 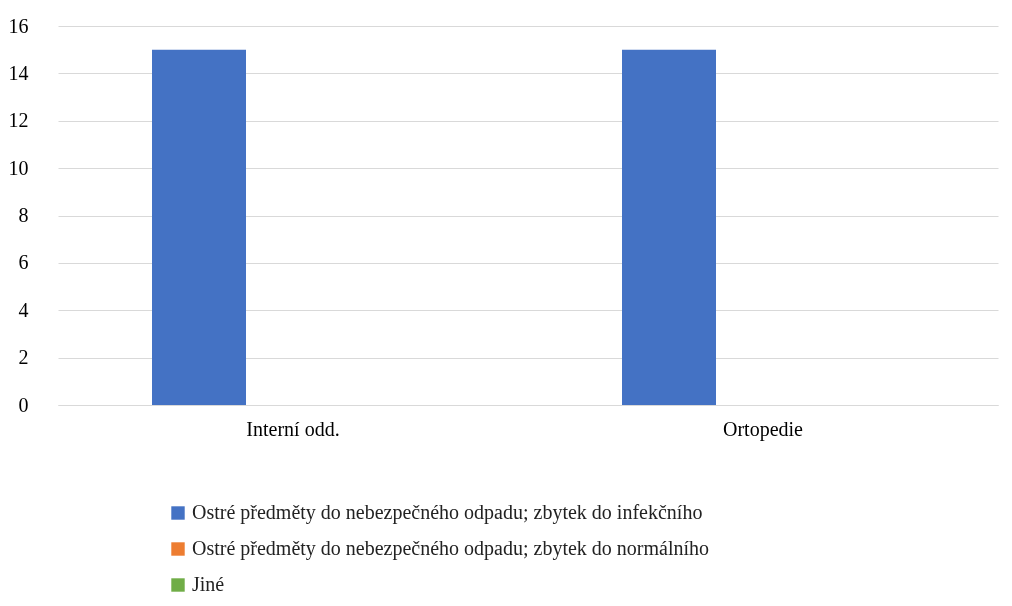 I want to click on legend-label: Ostré předměty do nebezpečného odpadu; zbytek do normálního, so click(x=451, y=548).